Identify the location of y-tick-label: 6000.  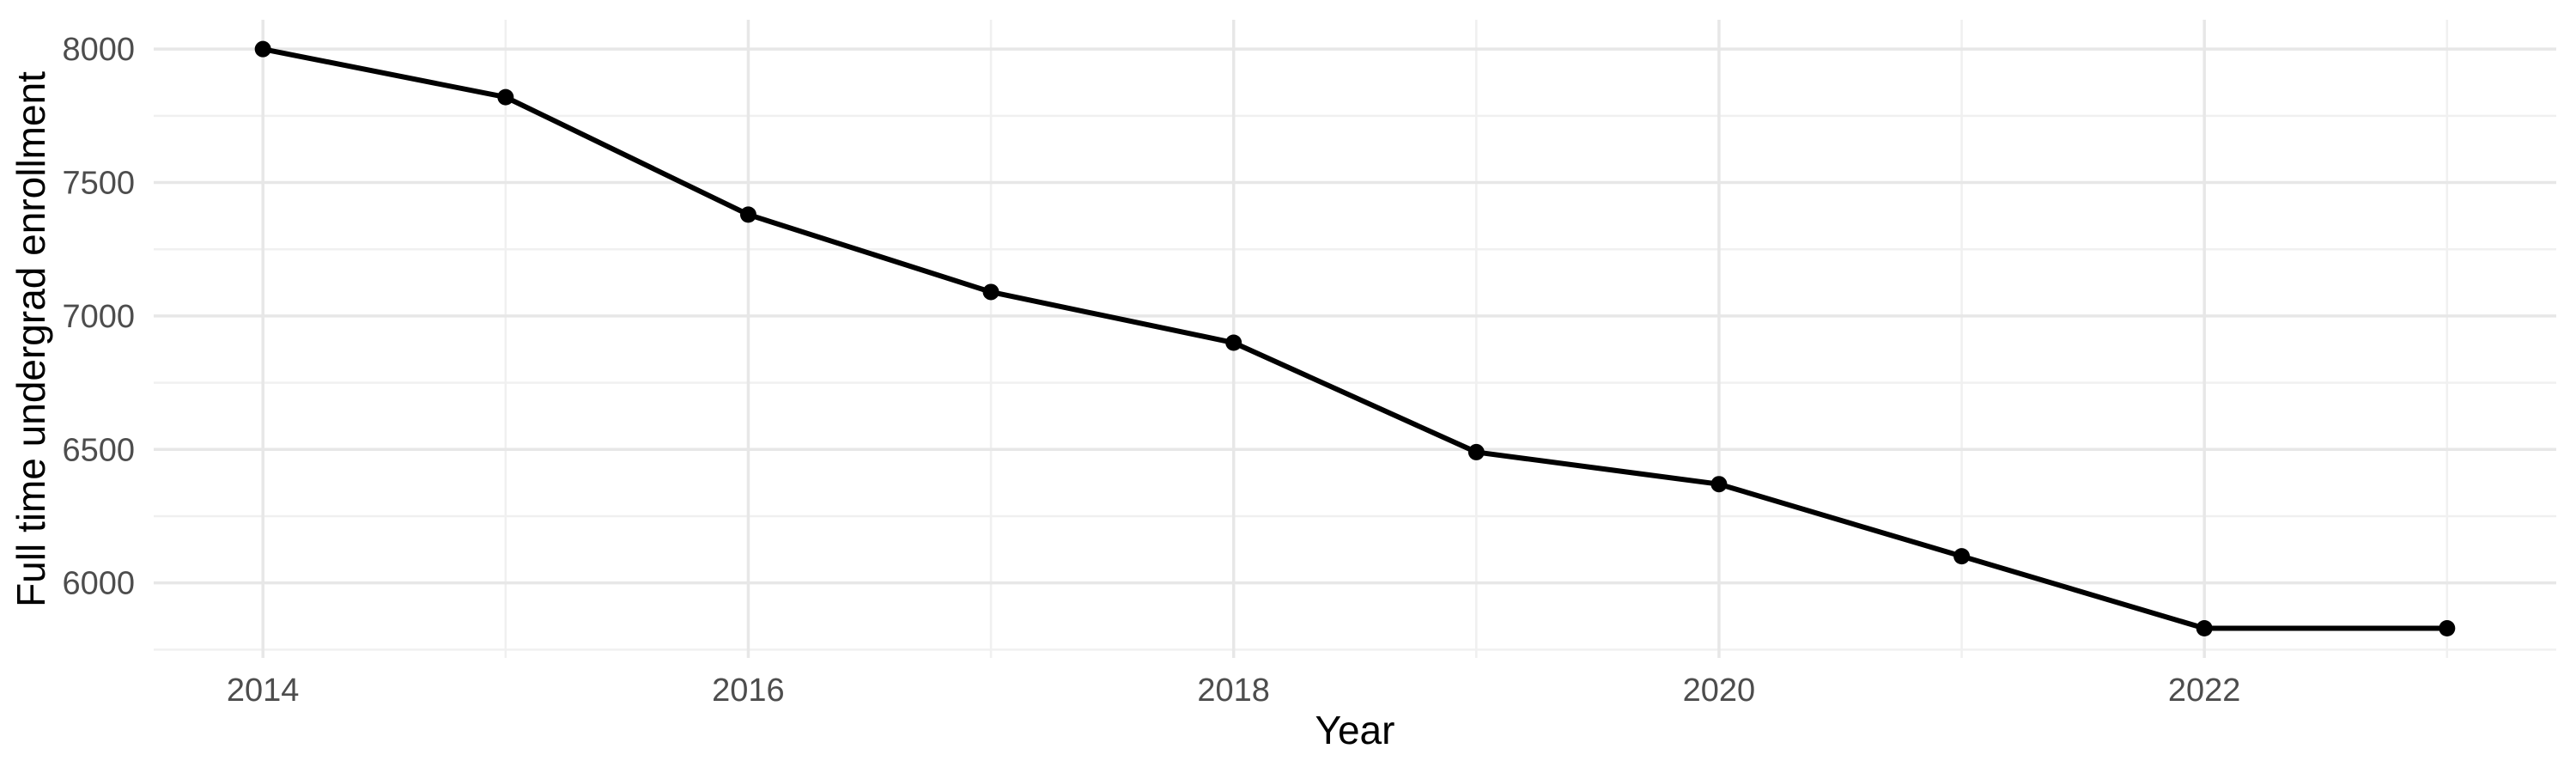
(98, 584).